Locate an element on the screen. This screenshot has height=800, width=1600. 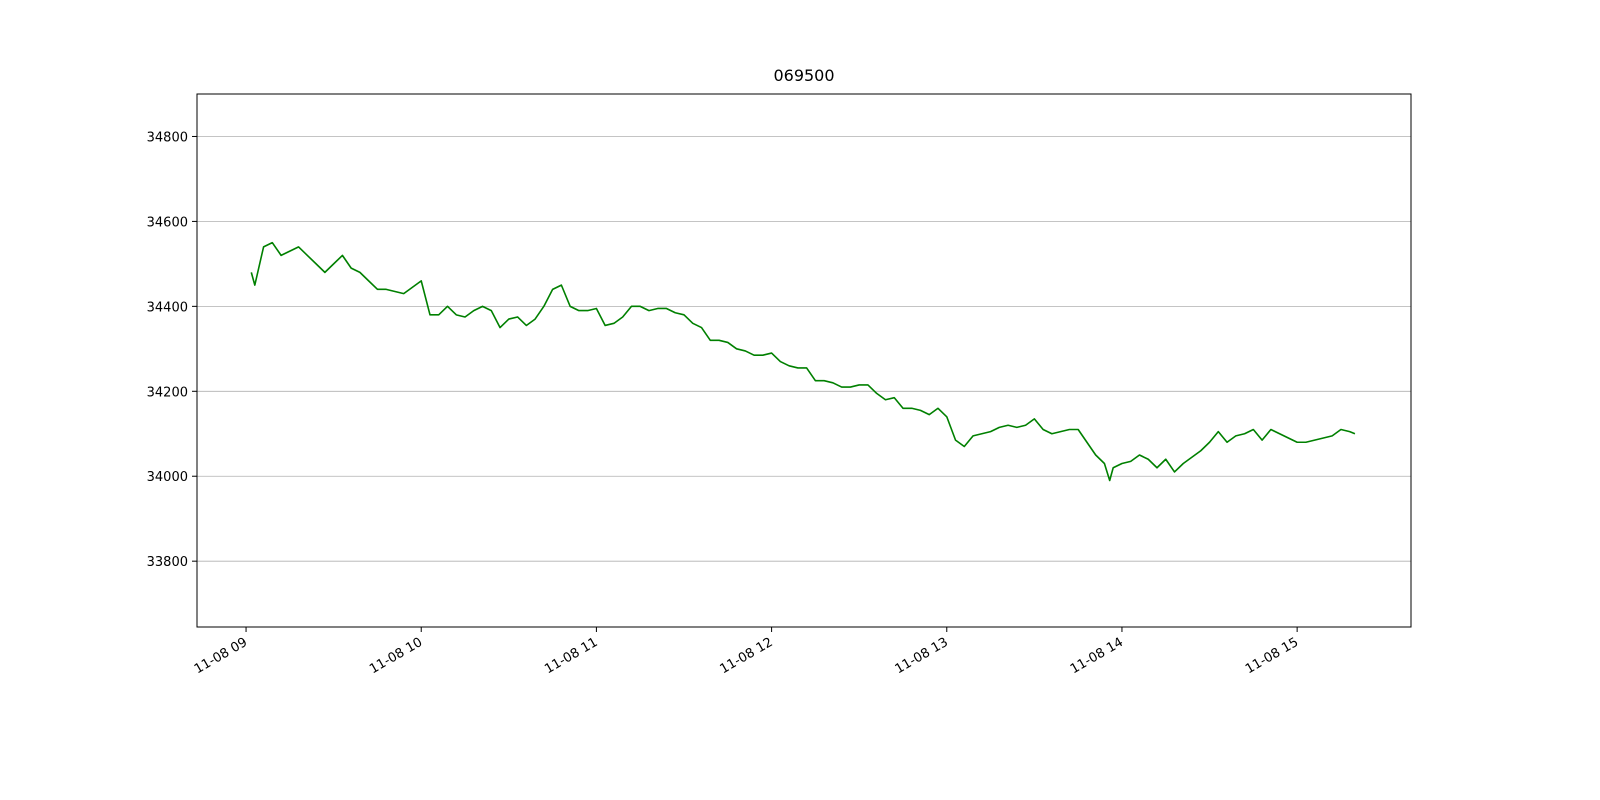
y-tick-label: 33800 is located at coordinates (167, 562).